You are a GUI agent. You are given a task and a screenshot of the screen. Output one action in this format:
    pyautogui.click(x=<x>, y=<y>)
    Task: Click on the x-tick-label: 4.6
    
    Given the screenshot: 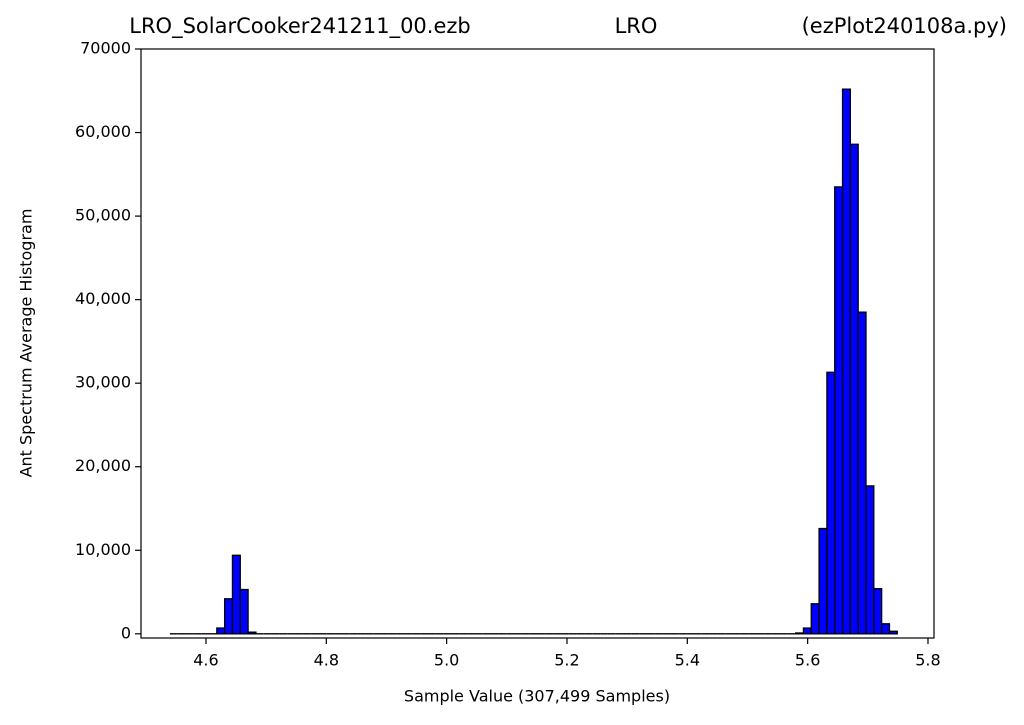 What is the action you would take?
    pyautogui.click(x=205, y=660)
    